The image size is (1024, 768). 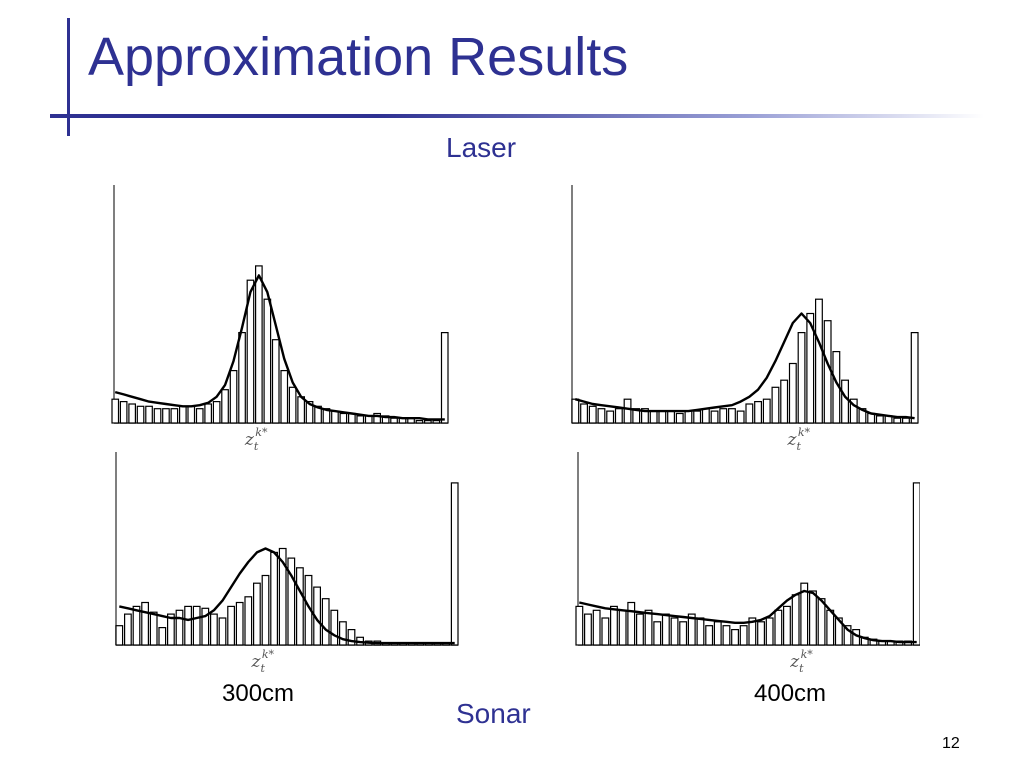 What do you see at coordinates (951, 743) in the screenshot?
I see `page-number: 12` at bounding box center [951, 743].